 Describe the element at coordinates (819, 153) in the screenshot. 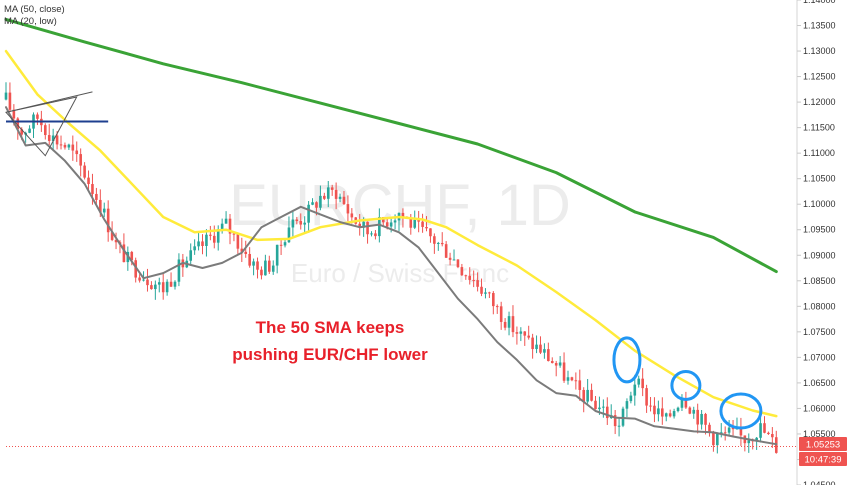

I see `price-tick-label: 1.11000` at that location.